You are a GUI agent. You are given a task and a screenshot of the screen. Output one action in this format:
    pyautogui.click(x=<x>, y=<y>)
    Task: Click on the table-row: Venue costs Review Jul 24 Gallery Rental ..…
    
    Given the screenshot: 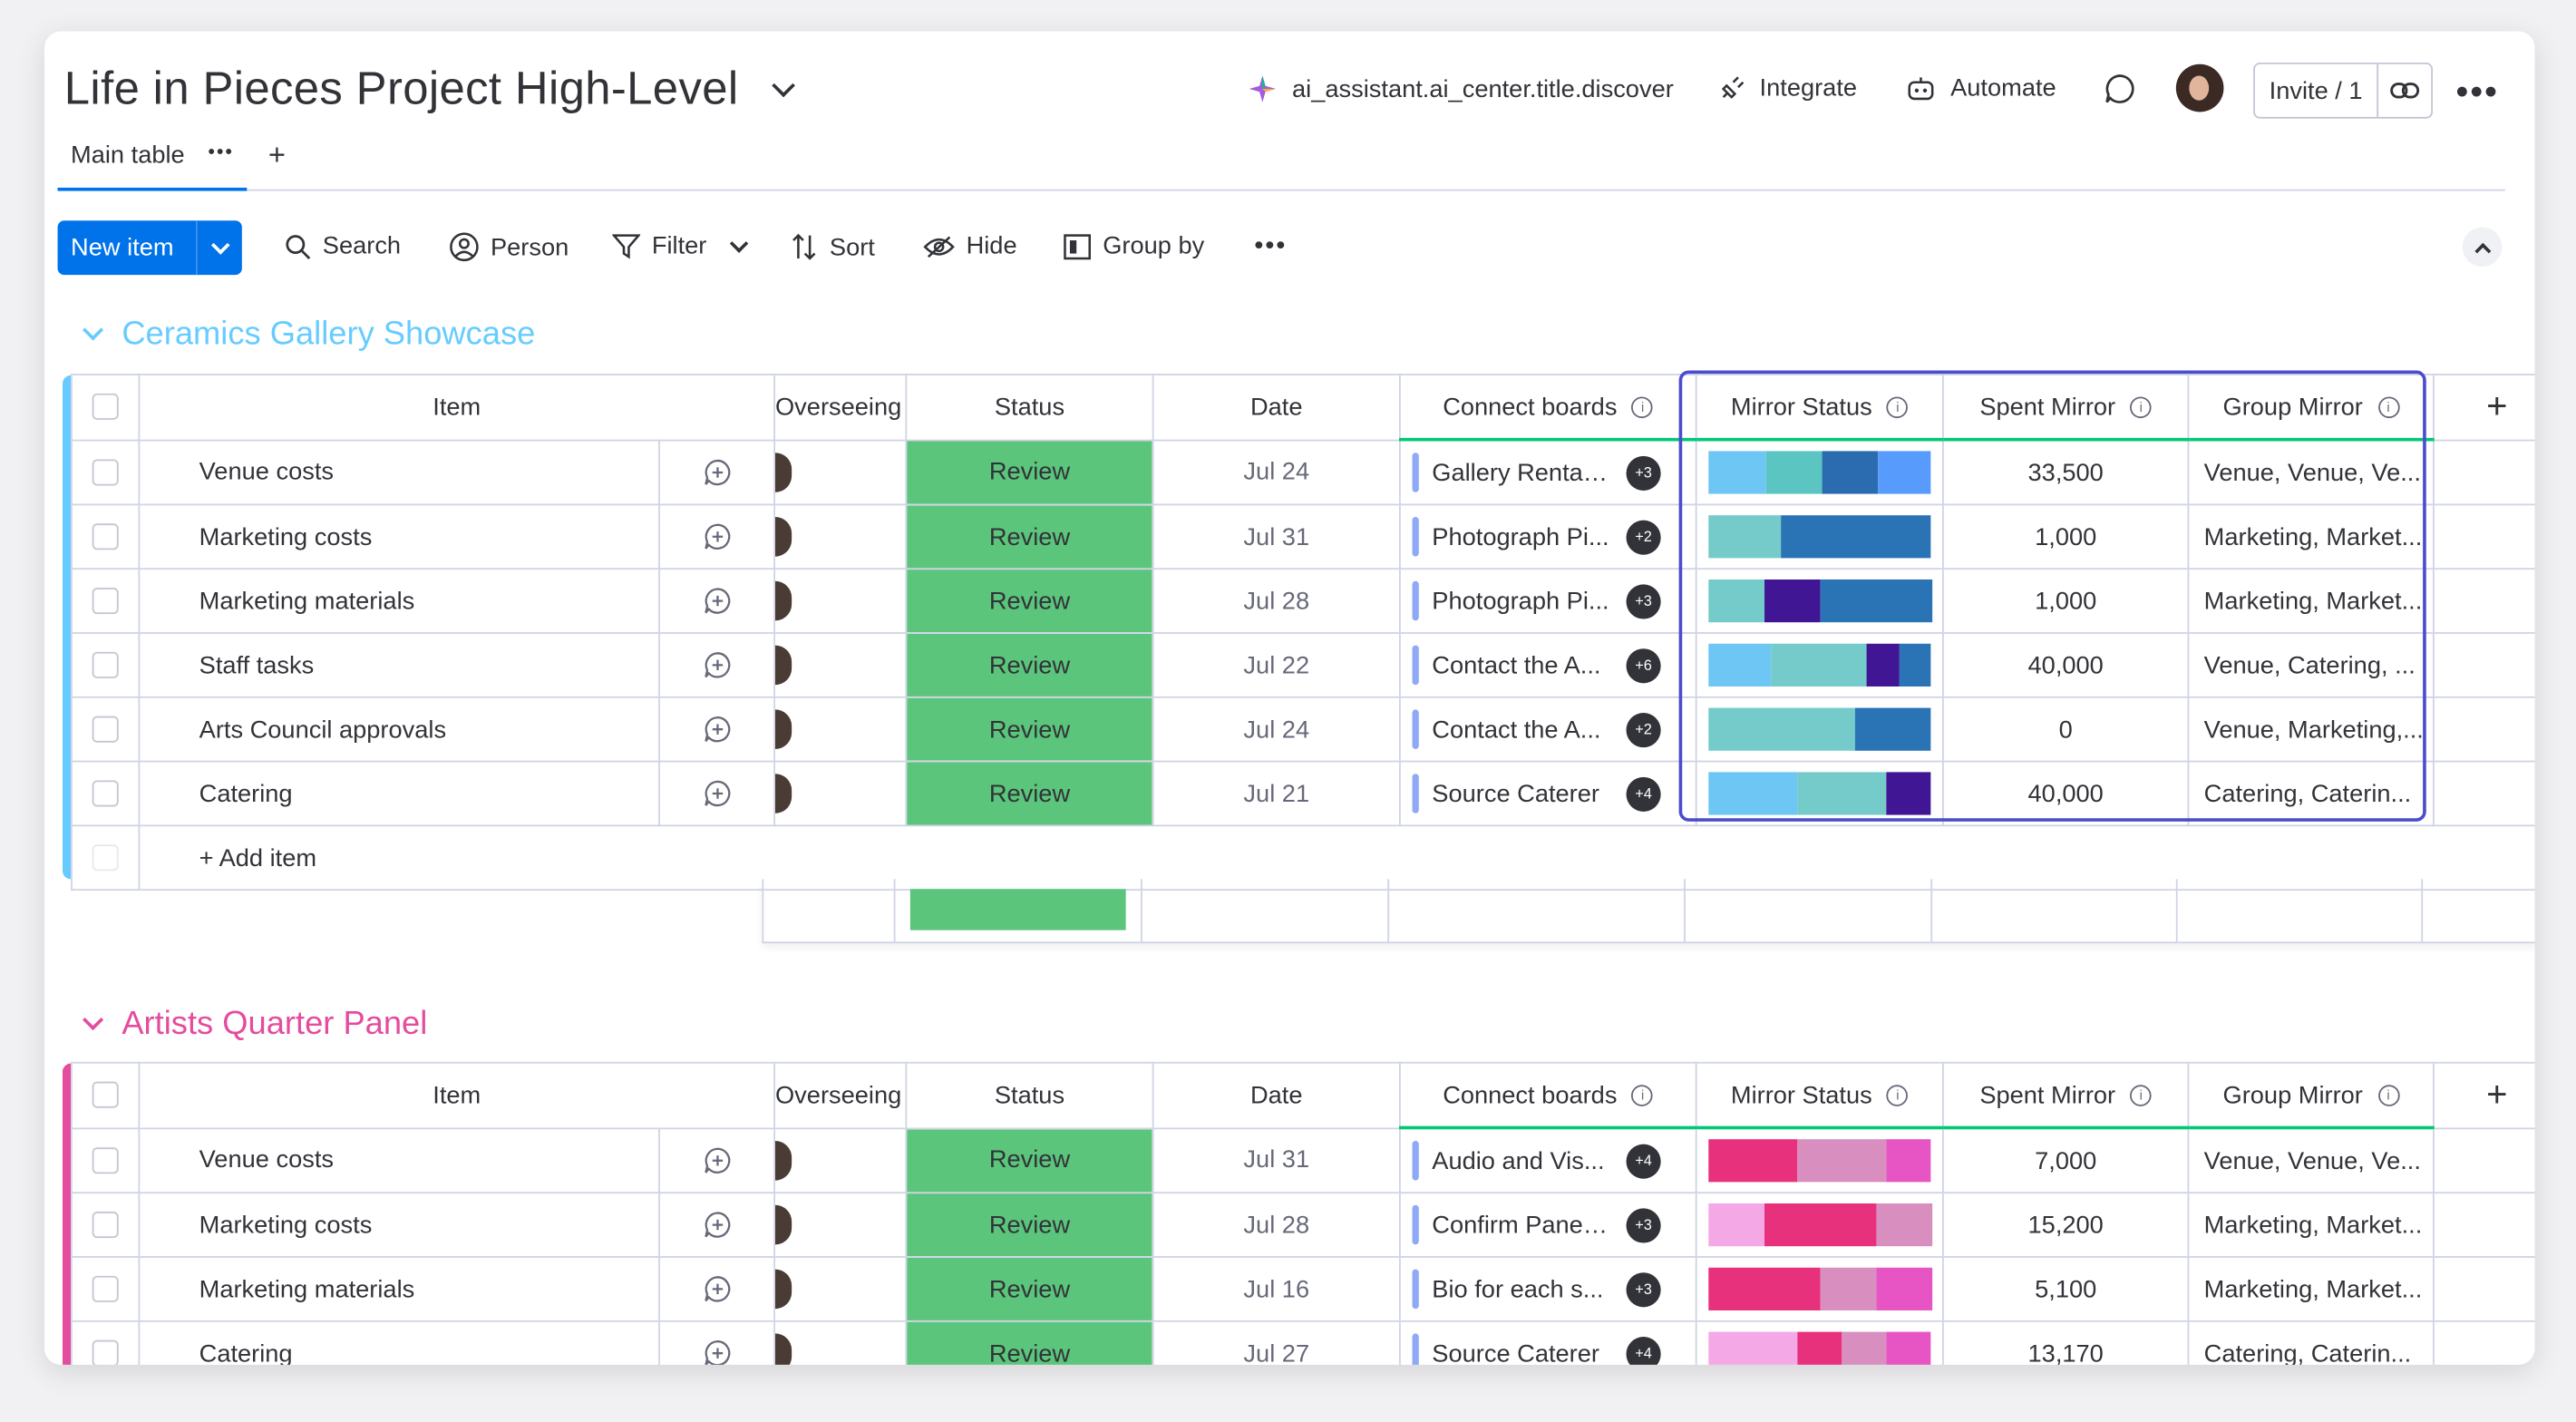 What is the action you would take?
    pyautogui.click(x=1303, y=472)
    